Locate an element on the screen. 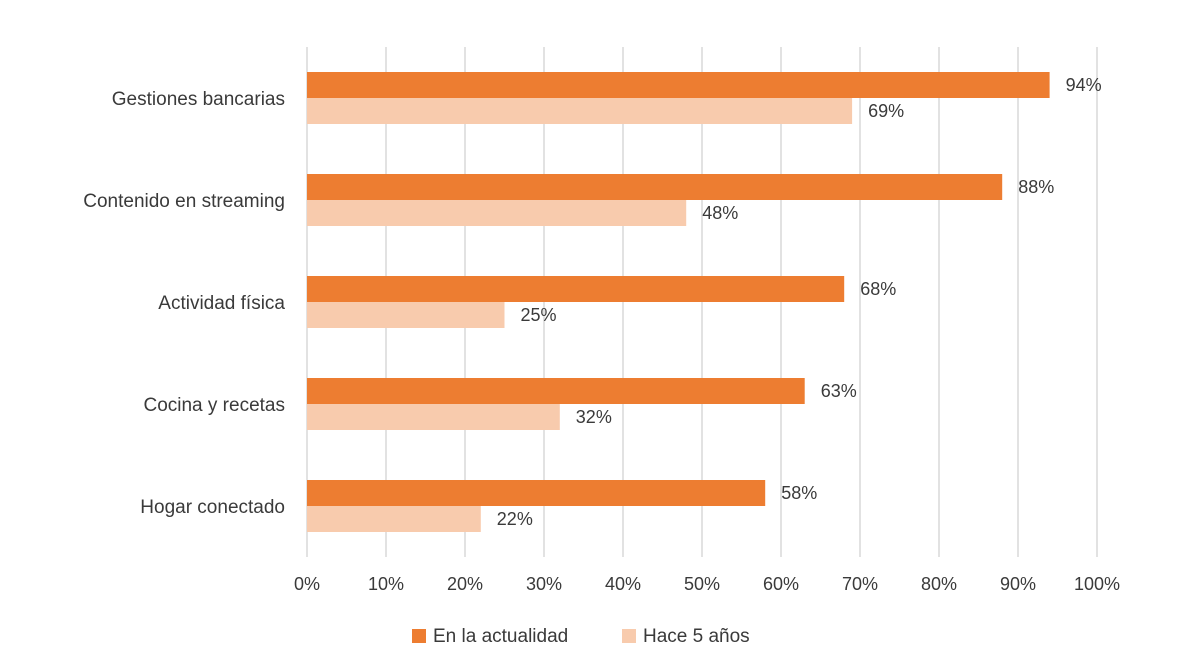  category-label: Hogar conectado is located at coordinates (212, 507).